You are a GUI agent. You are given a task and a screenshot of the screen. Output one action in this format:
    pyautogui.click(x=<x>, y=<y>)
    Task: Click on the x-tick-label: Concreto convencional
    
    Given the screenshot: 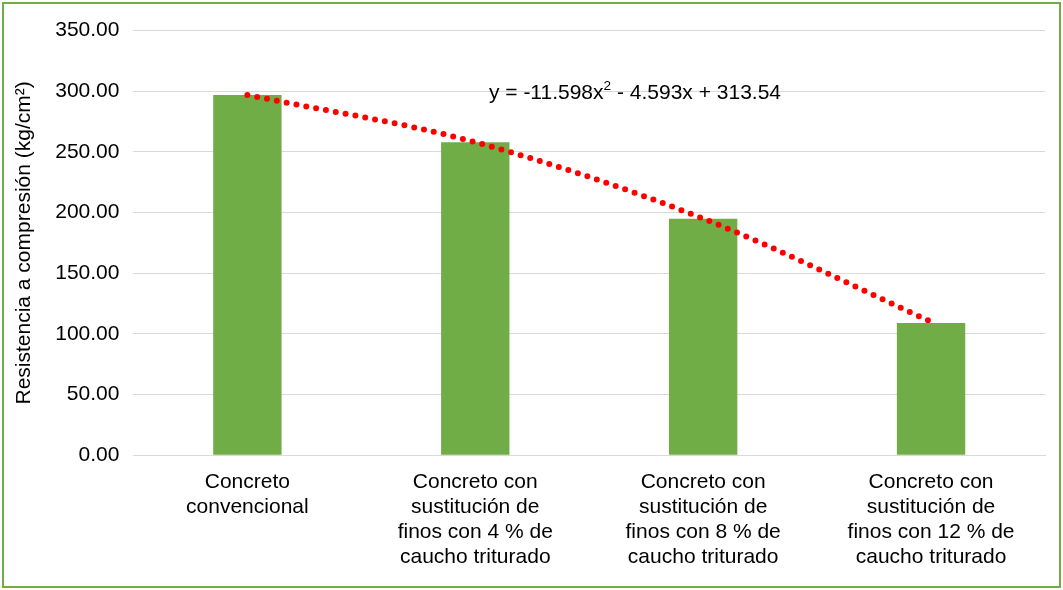 What is the action you would take?
    pyautogui.click(x=247, y=492)
    